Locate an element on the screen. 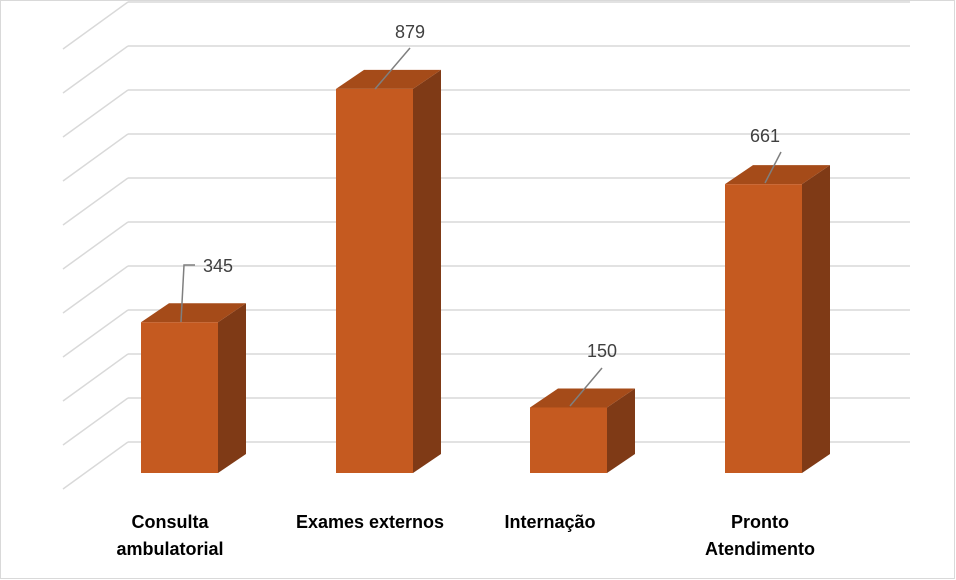 The width and height of the screenshot is (956, 580). category-label: Pronto Atendimento is located at coordinates (760, 535).